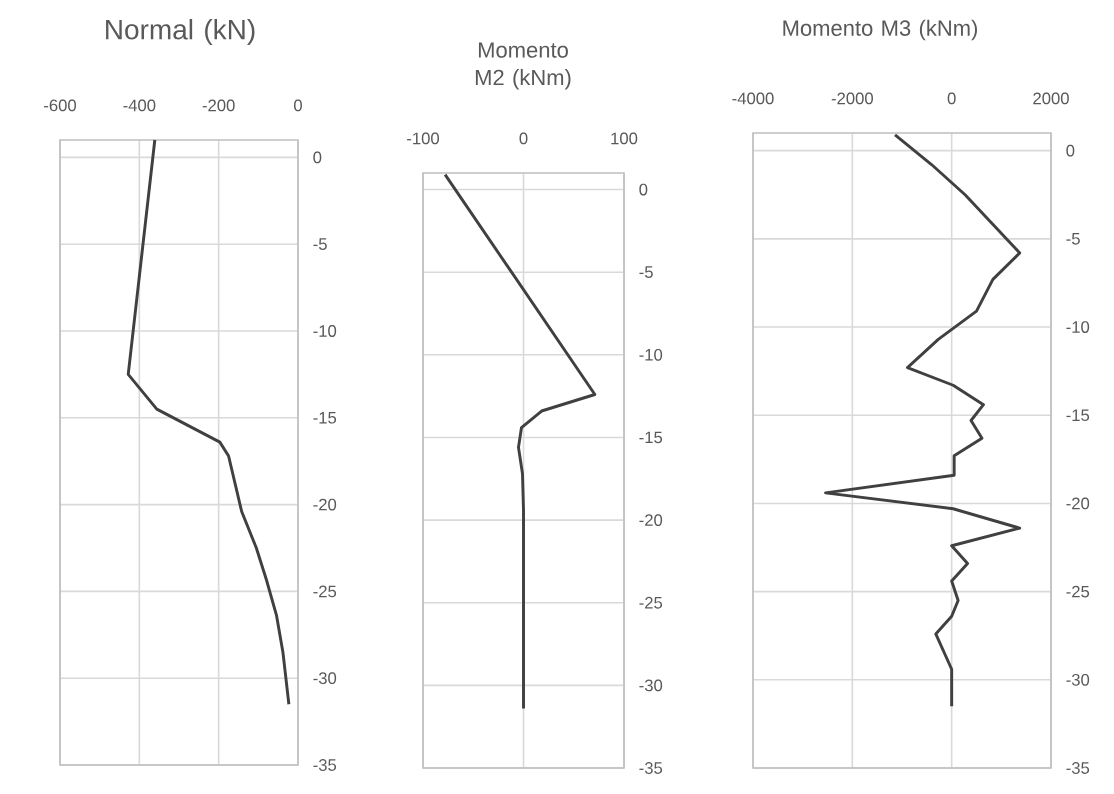 The width and height of the screenshot is (1114, 794). I want to click on x-tick-label: 2000, so click(1051, 98).